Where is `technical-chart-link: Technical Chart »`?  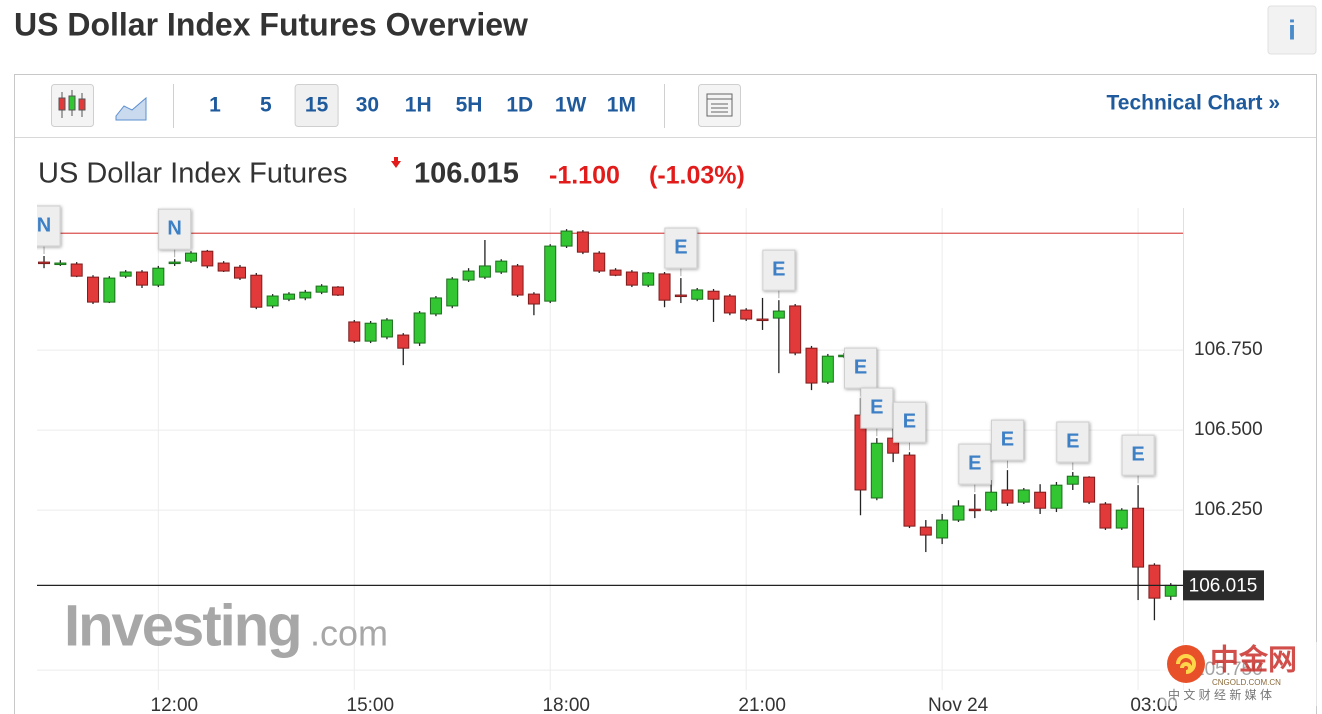 technical-chart-link: Technical Chart » is located at coordinates (1194, 103).